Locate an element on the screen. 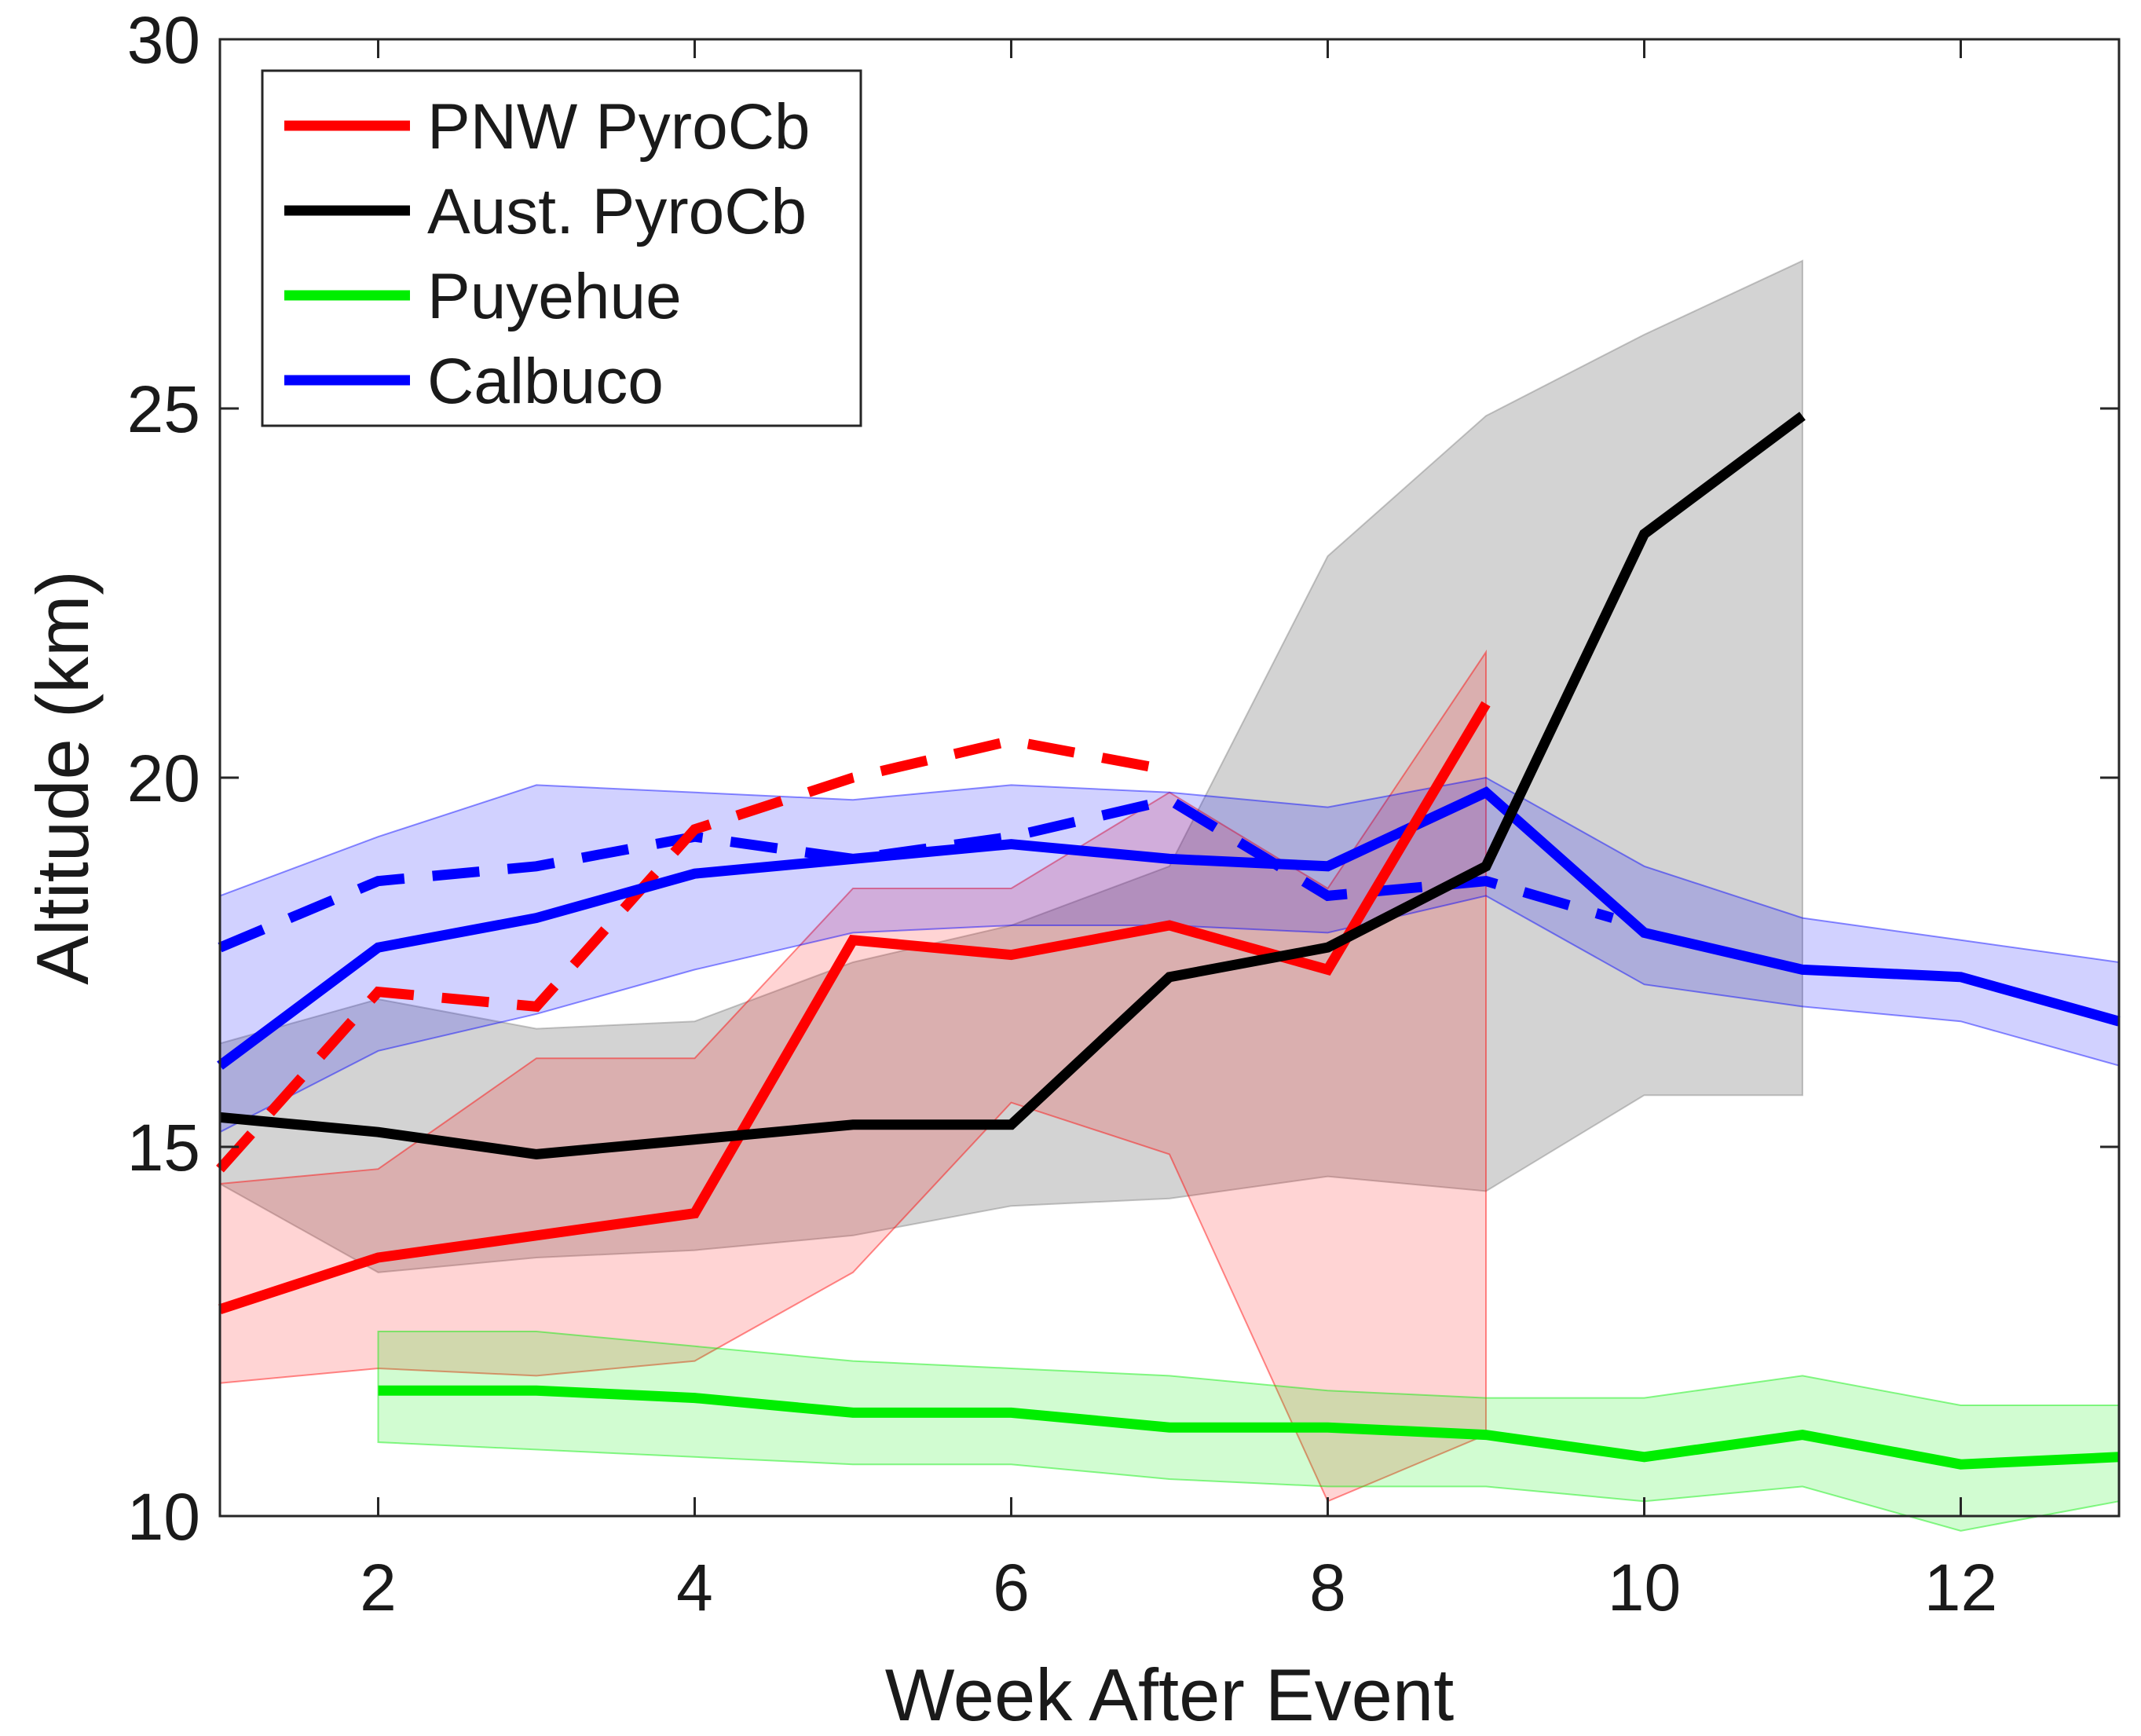  legend-label-3: Calbuco is located at coordinates (545, 381).